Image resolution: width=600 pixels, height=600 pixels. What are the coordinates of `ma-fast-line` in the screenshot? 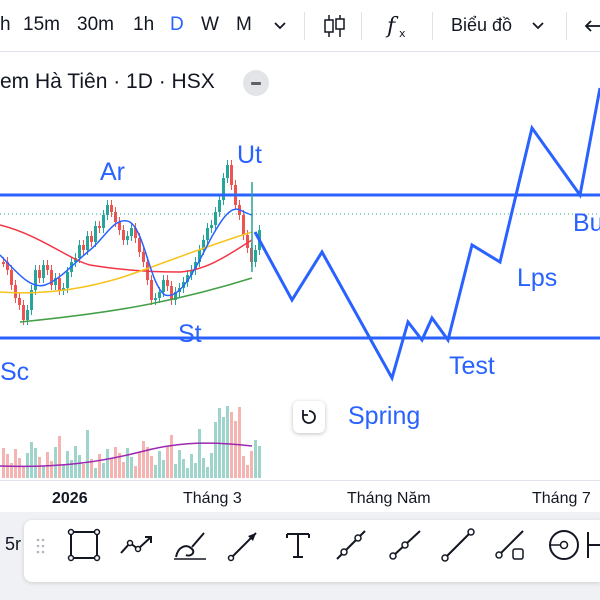 It's located at (126, 252).